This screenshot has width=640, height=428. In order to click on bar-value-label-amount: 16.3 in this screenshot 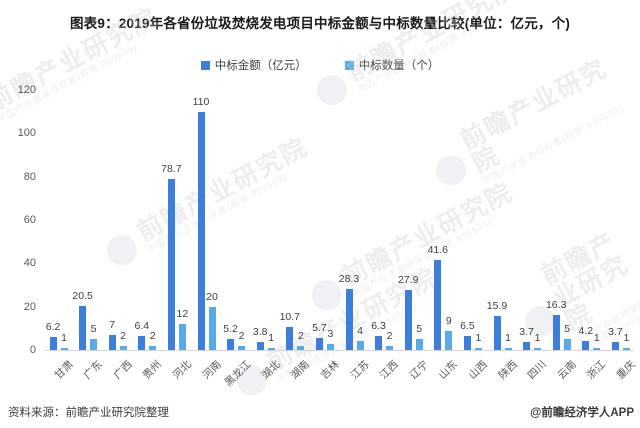, I will do `click(556, 304)`.